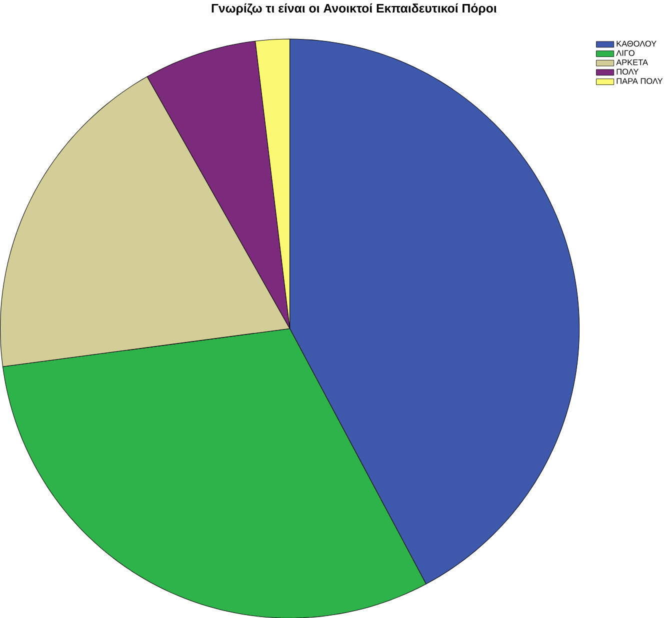 The width and height of the screenshot is (668, 618). What do you see at coordinates (639, 81) in the screenshot?
I see `legend-label: ΠΑΡΑ ΠΟΛΥ` at bounding box center [639, 81].